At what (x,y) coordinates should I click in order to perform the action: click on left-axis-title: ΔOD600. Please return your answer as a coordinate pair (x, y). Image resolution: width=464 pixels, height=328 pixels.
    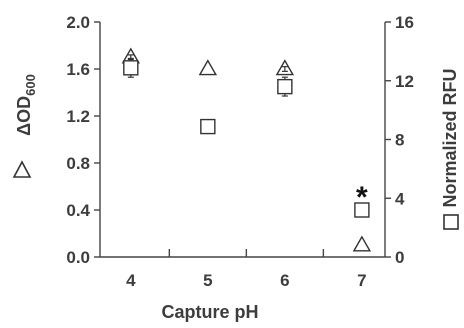
    Looking at the image, I should click on (25, 126).